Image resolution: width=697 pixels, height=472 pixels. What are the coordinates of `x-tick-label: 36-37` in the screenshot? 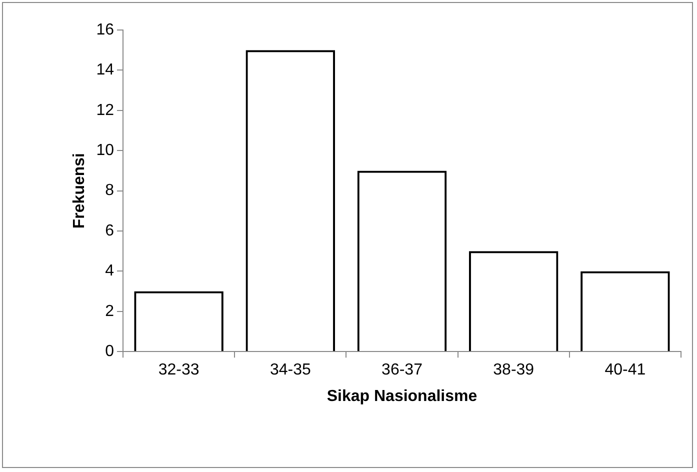 It's located at (402, 370).